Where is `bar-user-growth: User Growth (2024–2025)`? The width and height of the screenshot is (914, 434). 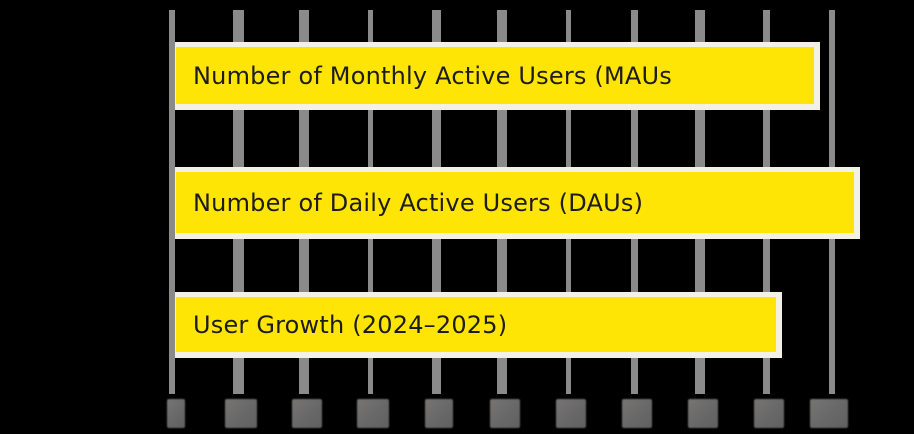 bar-user-growth: User Growth (2024–2025) is located at coordinates (476, 324).